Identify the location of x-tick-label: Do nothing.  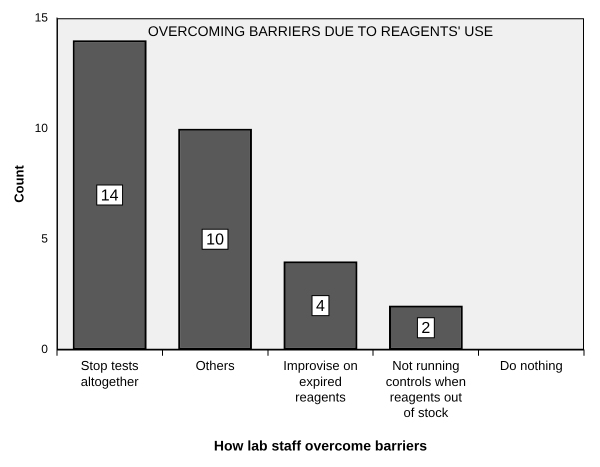
(531, 366).